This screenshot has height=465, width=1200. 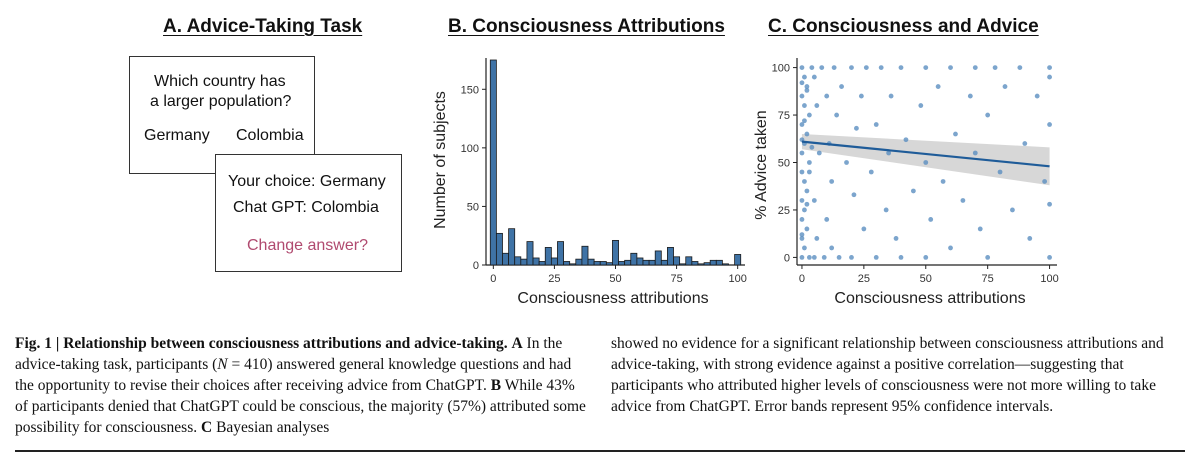 I want to click on scatter-y-tick-label: 0, so click(x=787, y=258).